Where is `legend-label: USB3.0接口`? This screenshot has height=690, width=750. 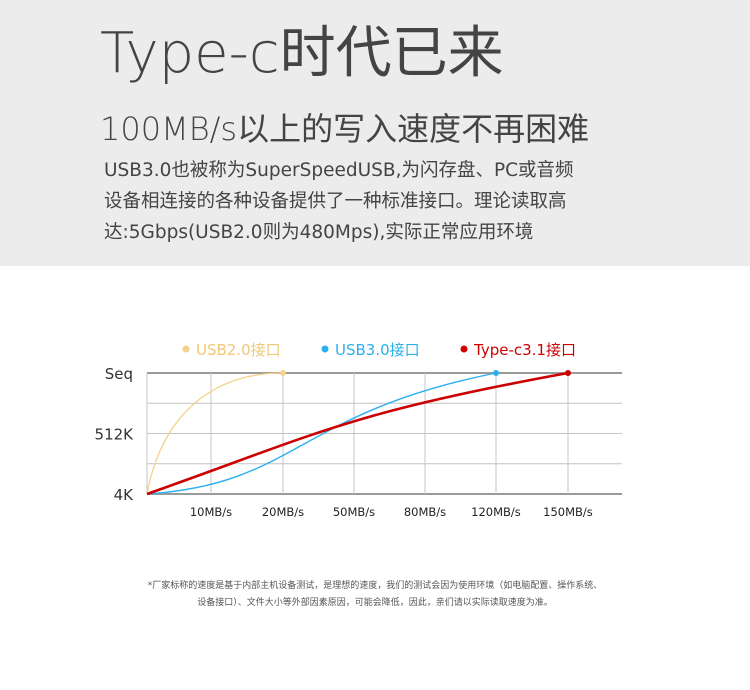 legend-label: USB3.0接口 is located at coordinates (377, 350).